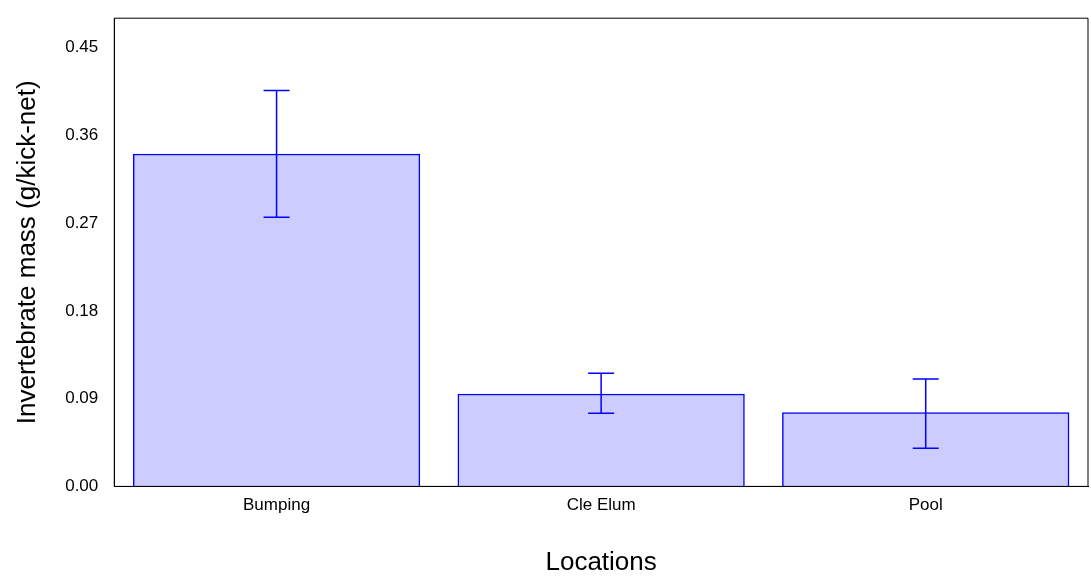  What do you see at coordinates (277, 505) in the screenshot?
I see `x-tick-label: Bumping` at bounding box center [277, 505].